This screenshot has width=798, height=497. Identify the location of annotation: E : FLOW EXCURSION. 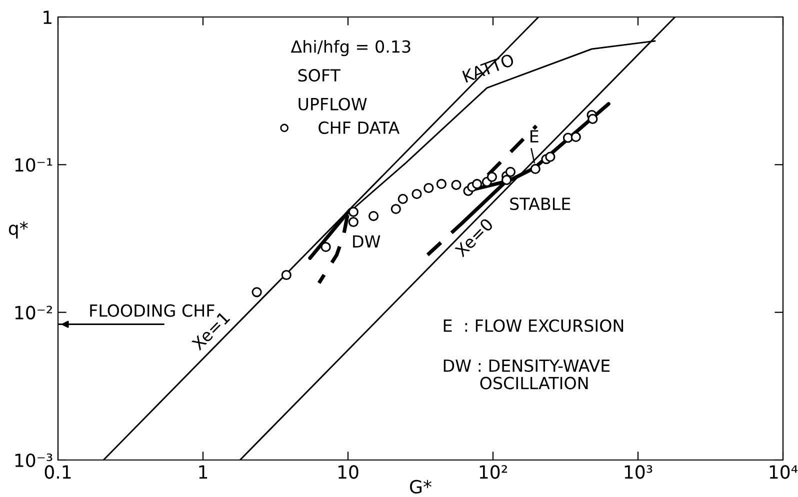
(534, 325).